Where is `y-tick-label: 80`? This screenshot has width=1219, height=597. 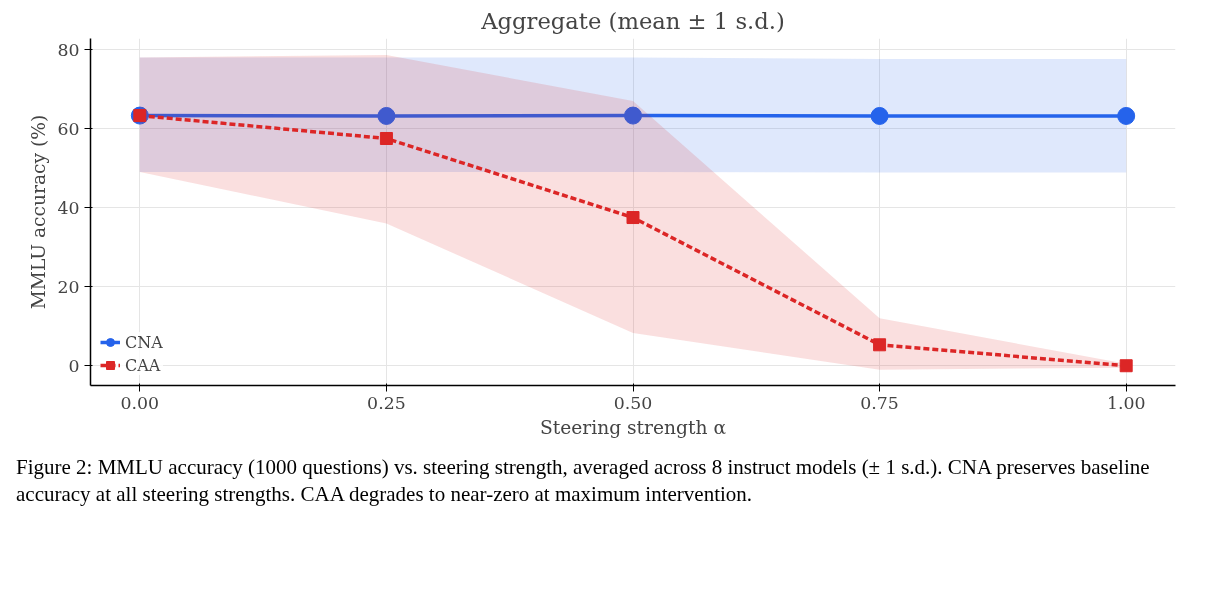 y-tick-label: 80 is located at coordinates (68, 49).